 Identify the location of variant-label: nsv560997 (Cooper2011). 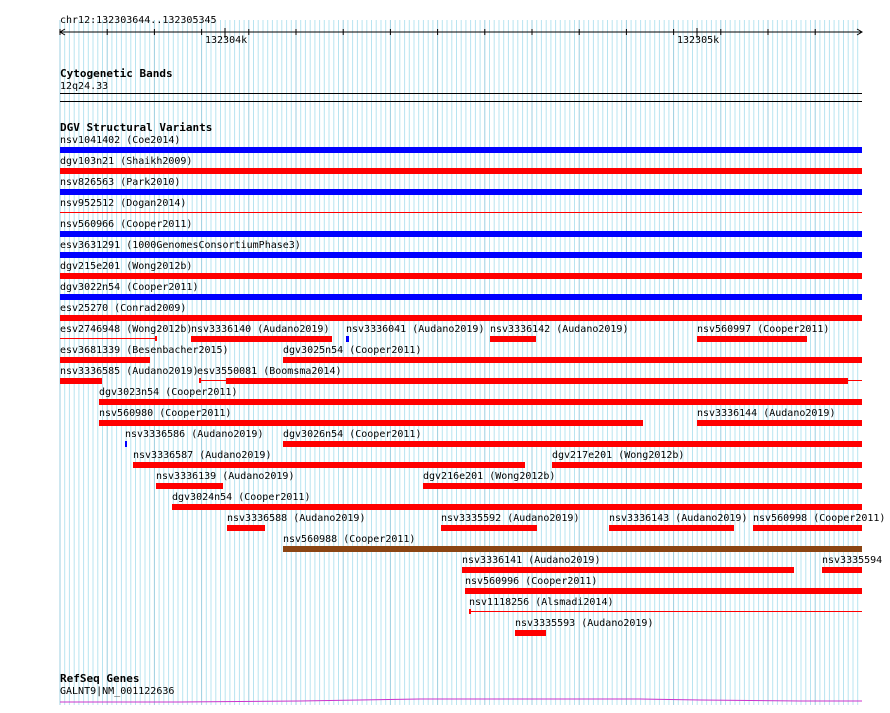
(763, 329).